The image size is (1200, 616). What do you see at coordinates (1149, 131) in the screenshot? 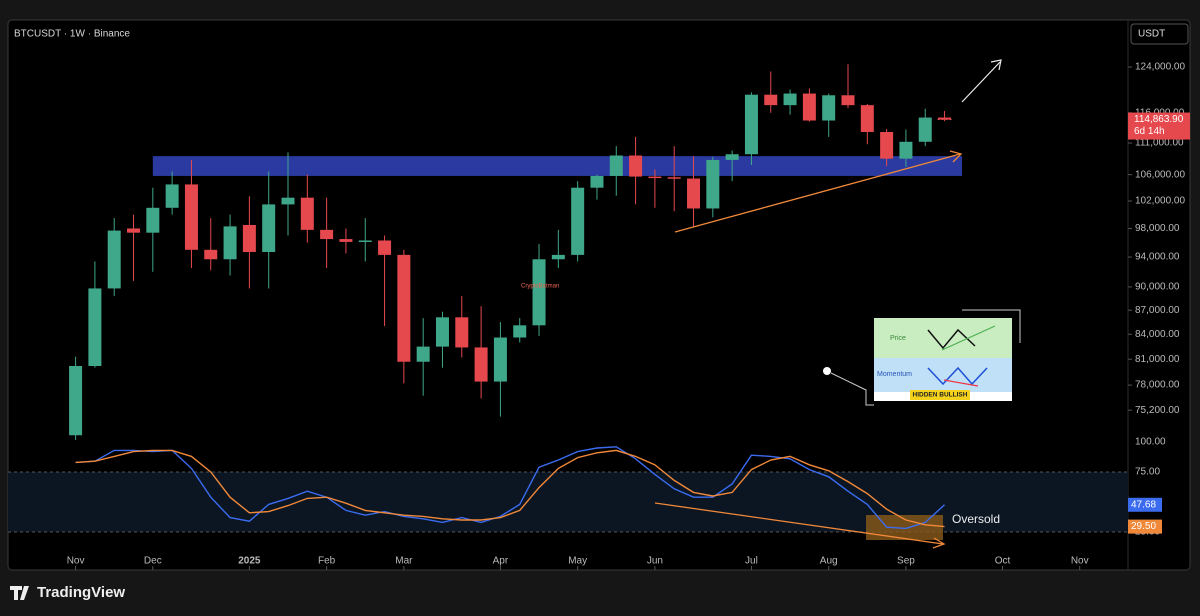
I see `countdown: 6d 14h` at bounding box center [1149, 131].